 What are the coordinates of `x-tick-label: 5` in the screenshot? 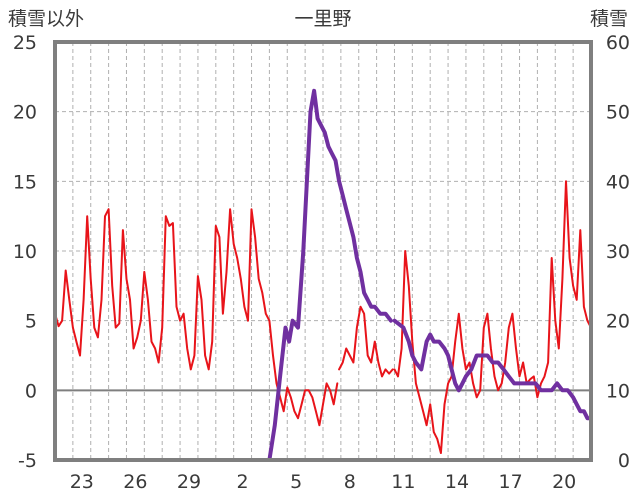 It's located at (296, 482).